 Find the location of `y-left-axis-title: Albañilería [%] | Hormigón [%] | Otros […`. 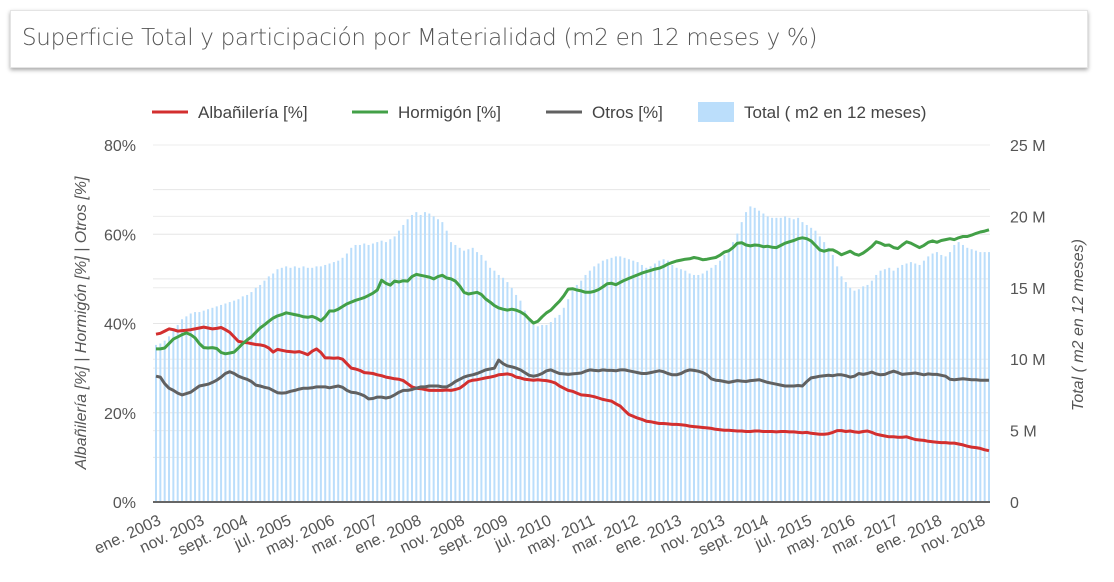

y-left-axis-title: Albañilería [%] | Hormigón [%] | Otros [… is located at coordinates (81, 323).